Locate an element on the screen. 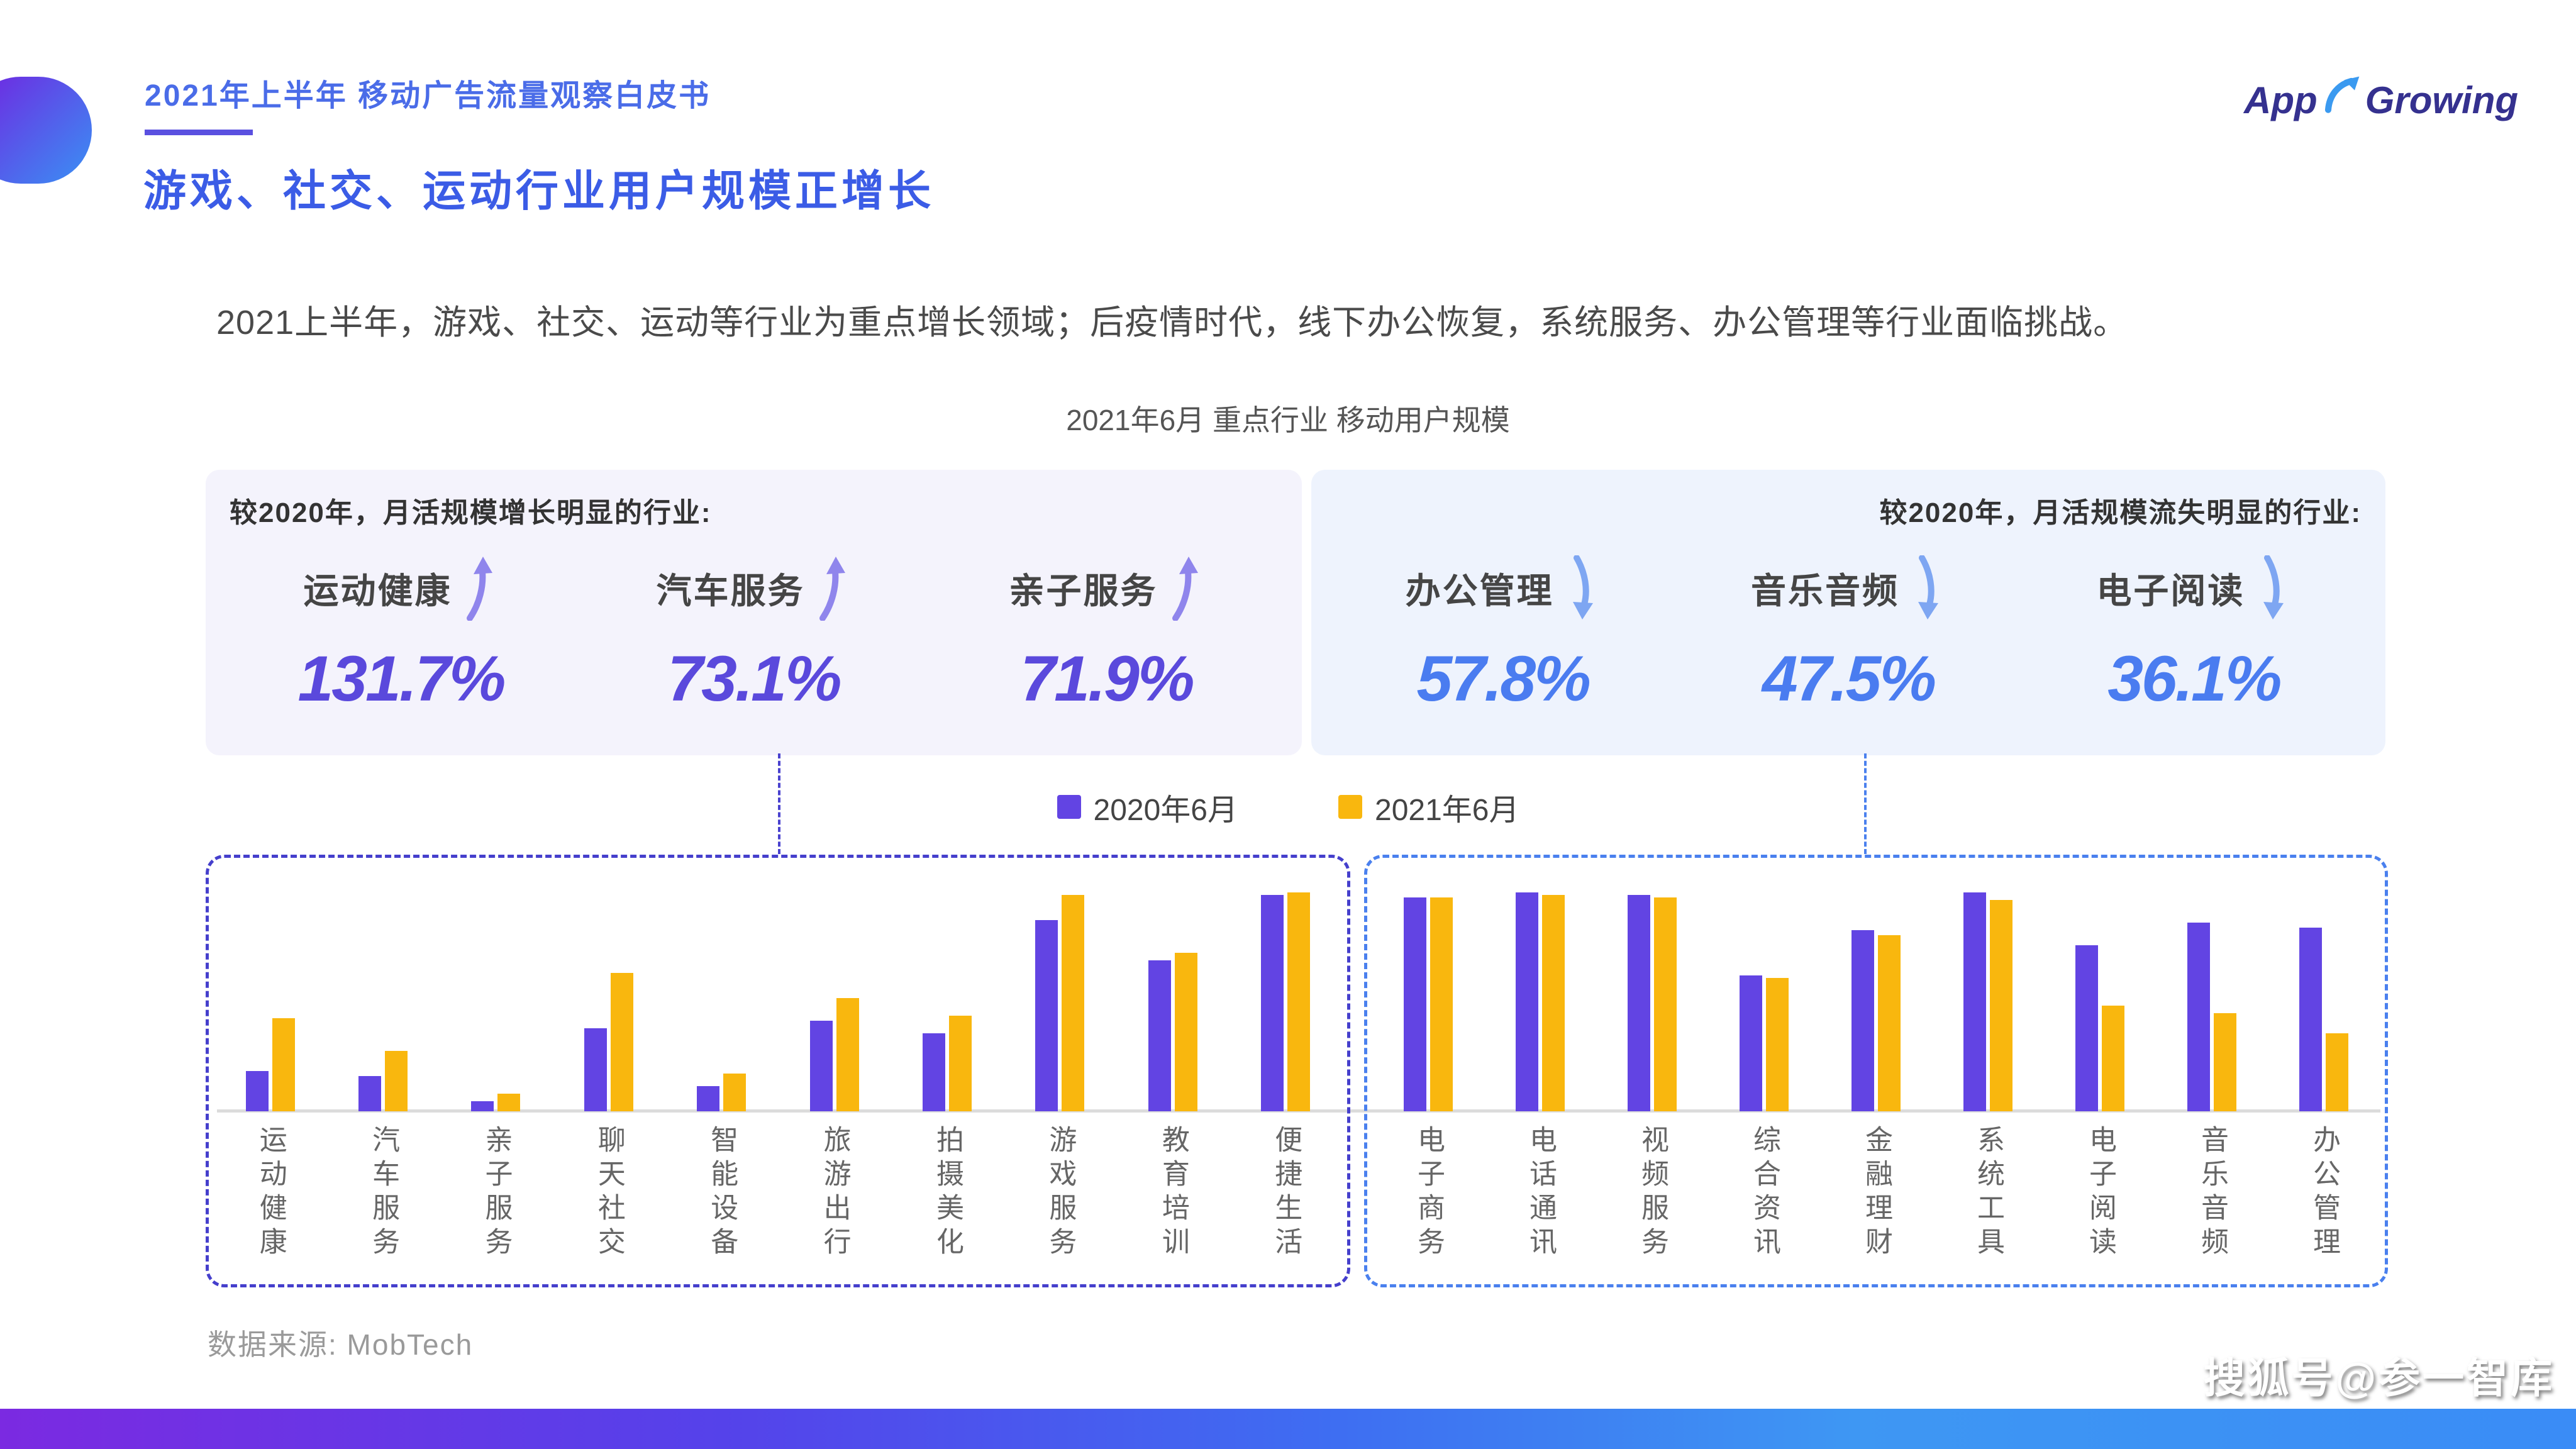  legend-item-2020: 2020年6月 is located at coordinates (1147, 807).